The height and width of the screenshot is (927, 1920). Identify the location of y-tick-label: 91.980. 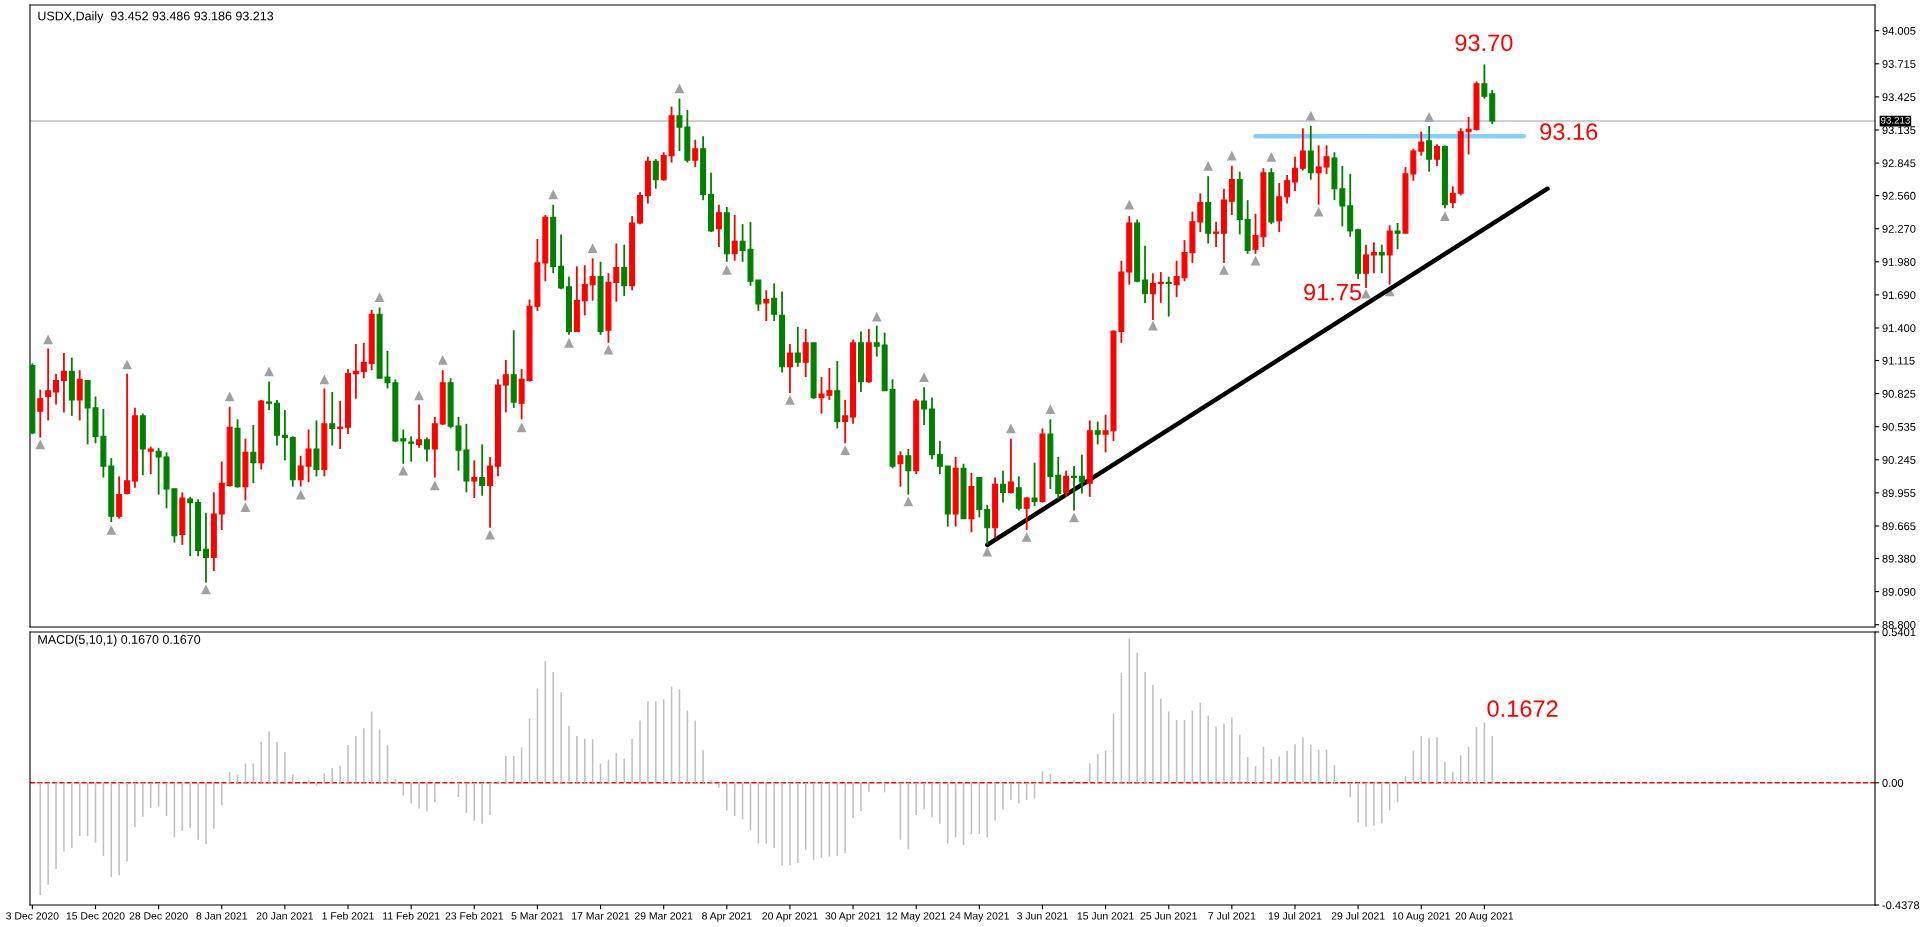
(1899, 262).